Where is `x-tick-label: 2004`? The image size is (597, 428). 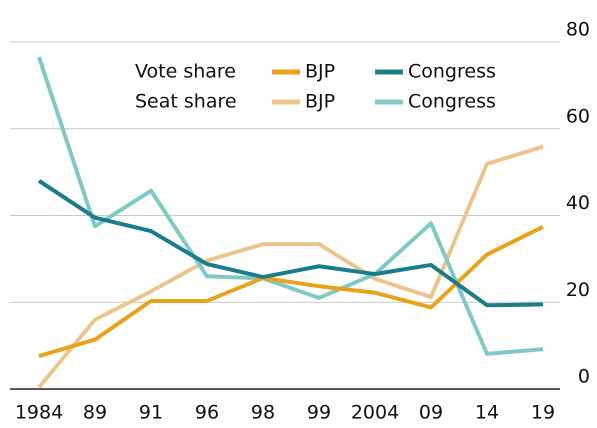
x-tick-label: 2004 is located at coordinates (375, 413).